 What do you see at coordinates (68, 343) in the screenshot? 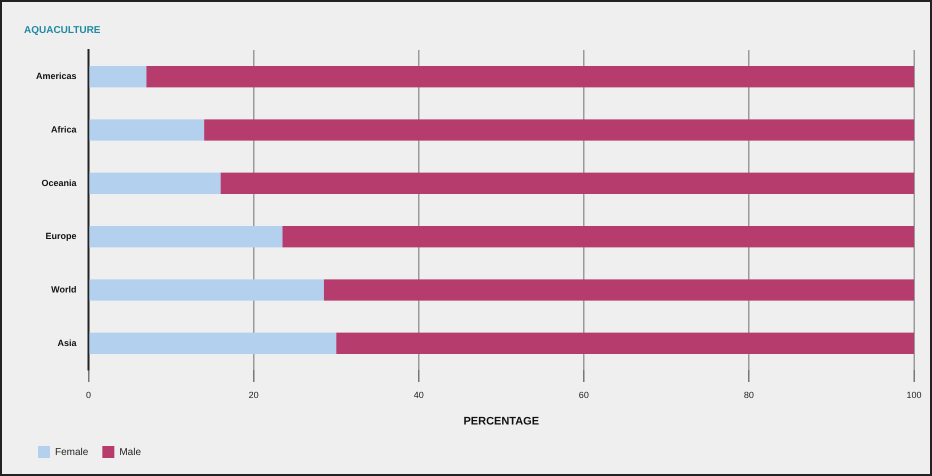
I see `y-tick-label: Asia` at bounding box center [68, 343].